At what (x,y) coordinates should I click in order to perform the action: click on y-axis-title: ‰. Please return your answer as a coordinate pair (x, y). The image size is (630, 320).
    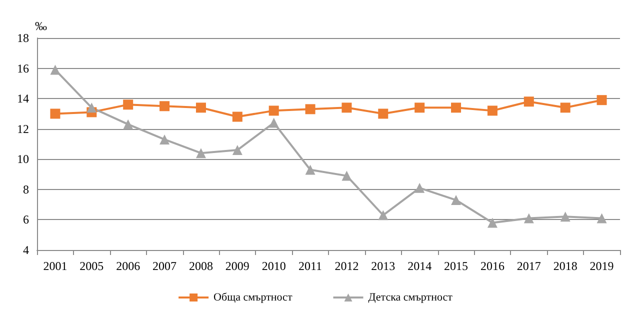
    Looking at the image, I should click on (41, 26).